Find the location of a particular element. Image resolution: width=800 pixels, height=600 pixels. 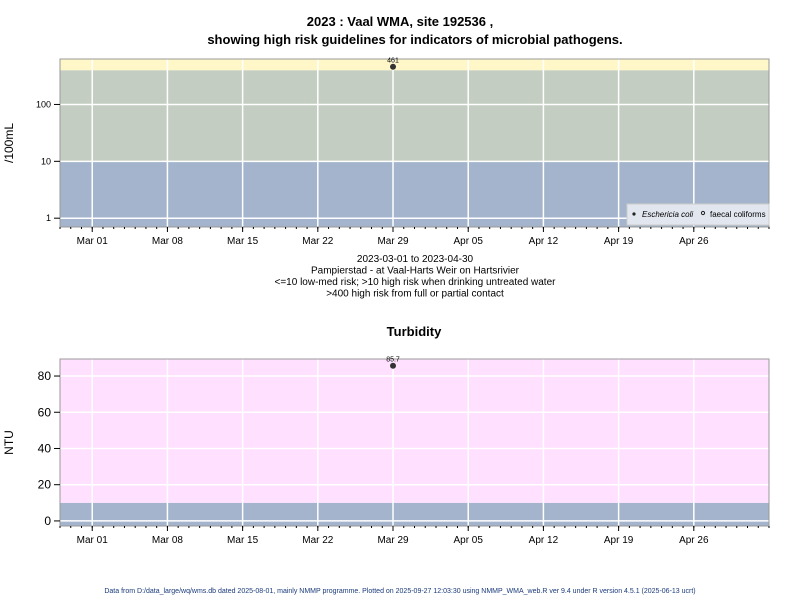

legend-label: Eschericia coli is located at coordinates (667, 214).